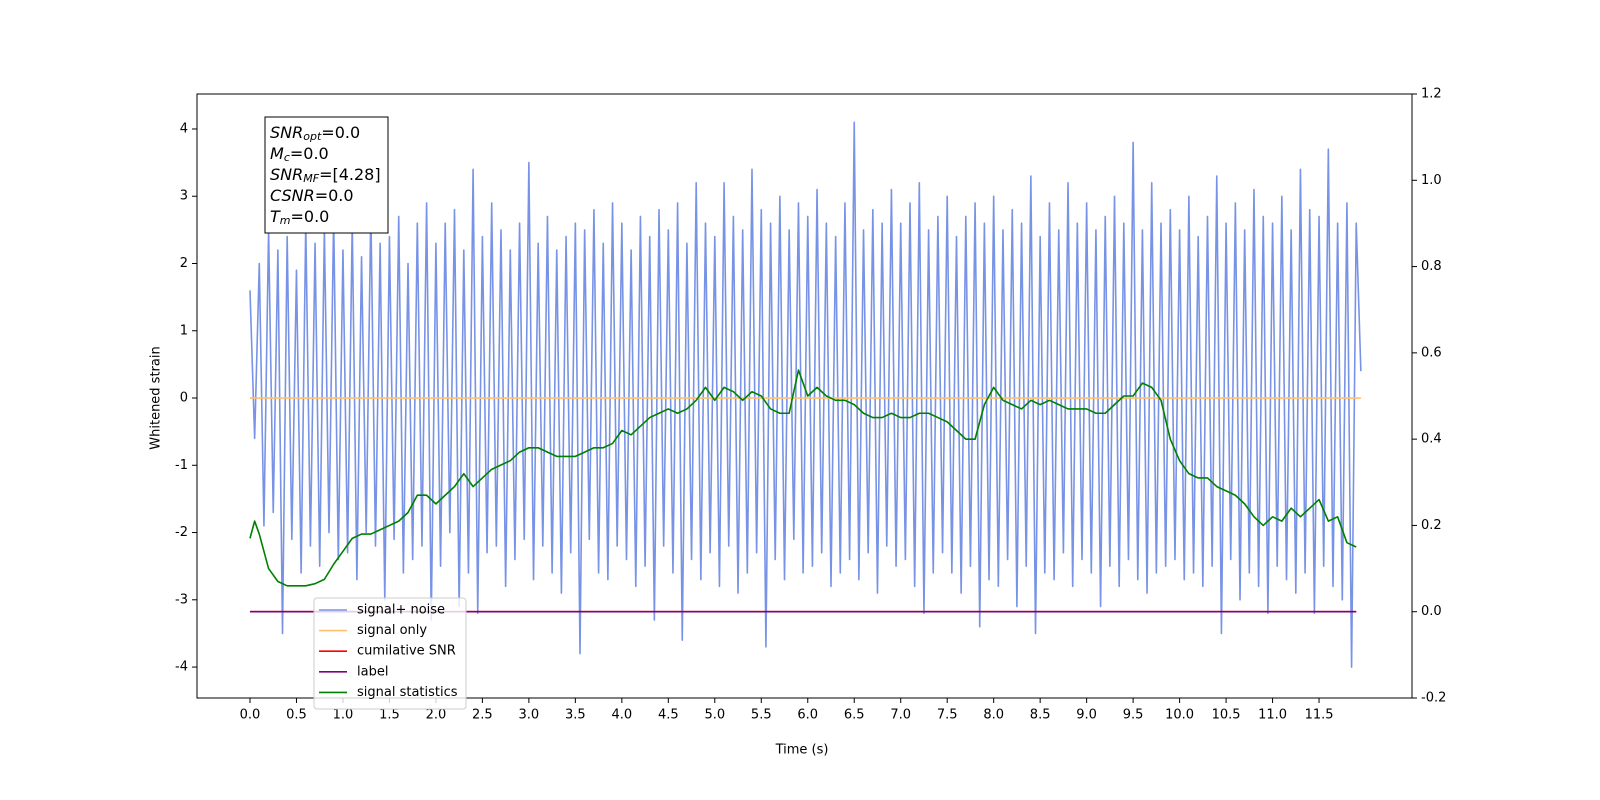  Describe the element at coordinates (1431, 439) in the screenshot. I see `y2-tick-label: 0.4` at that location.